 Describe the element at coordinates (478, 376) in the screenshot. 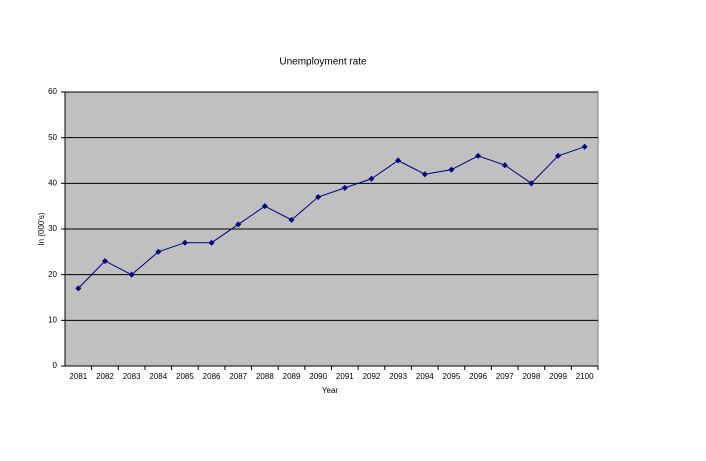

I see `x-tick-label: 2096` at that location.